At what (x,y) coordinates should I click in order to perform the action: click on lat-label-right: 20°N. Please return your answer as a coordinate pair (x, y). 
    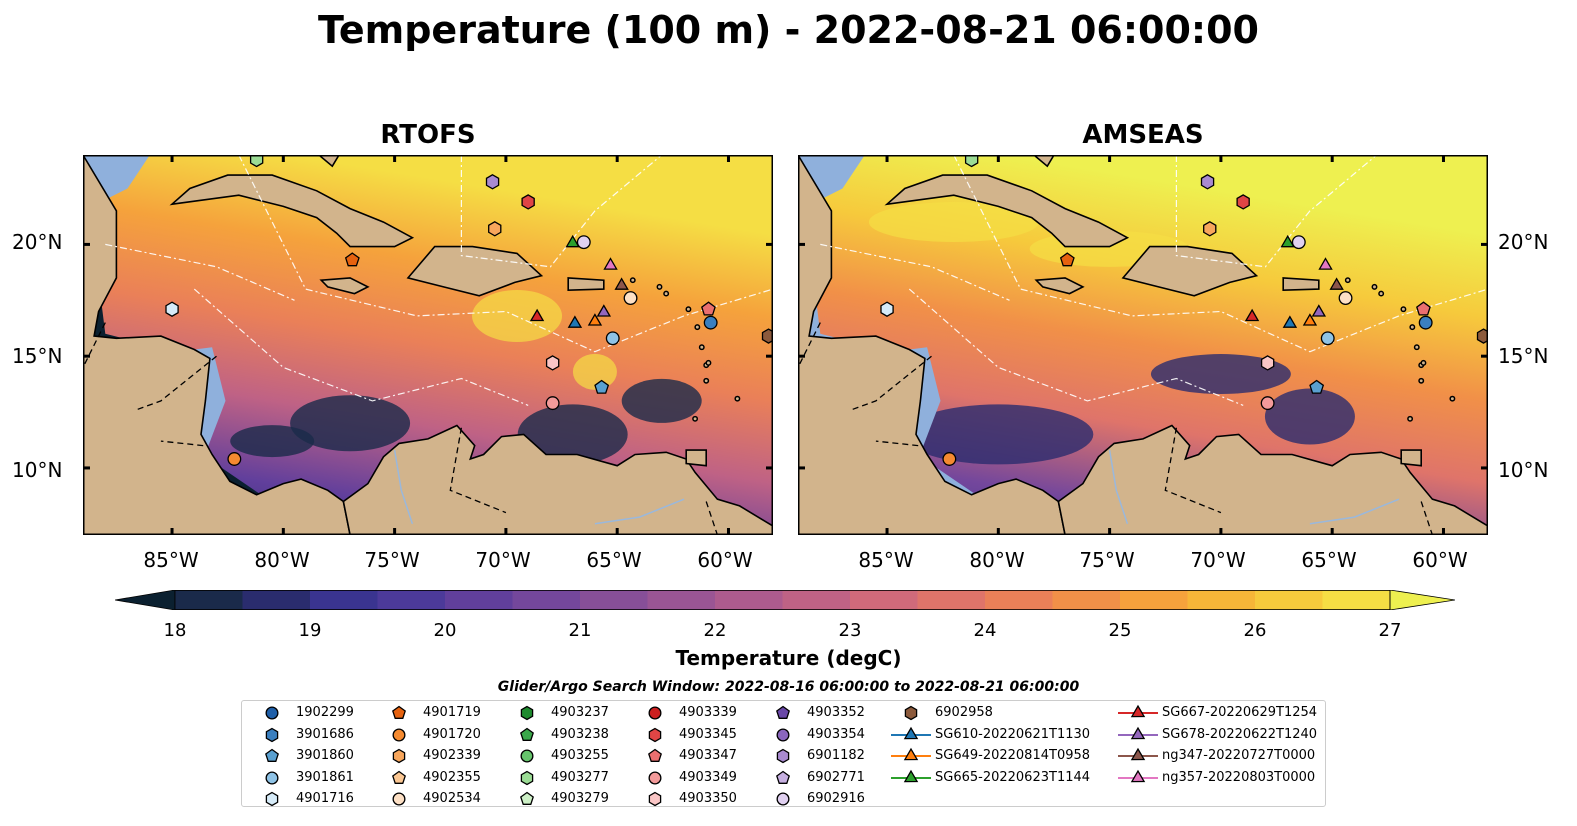
    Looking at the image, I should click on (1523, 242).